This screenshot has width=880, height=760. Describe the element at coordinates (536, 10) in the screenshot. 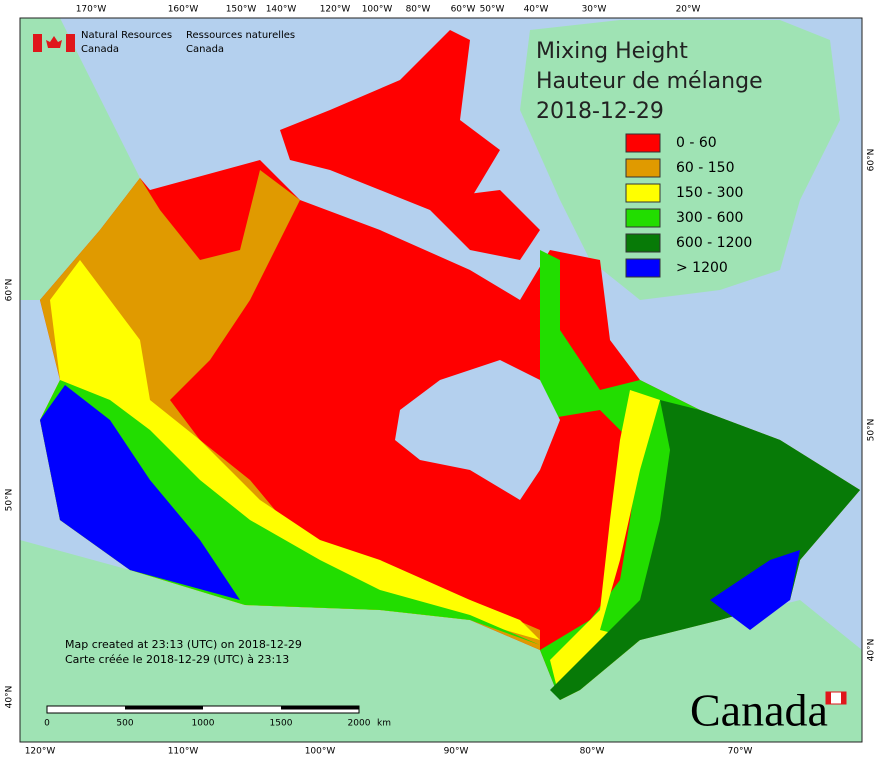

I see `longitude-label: 40°W` at that location.